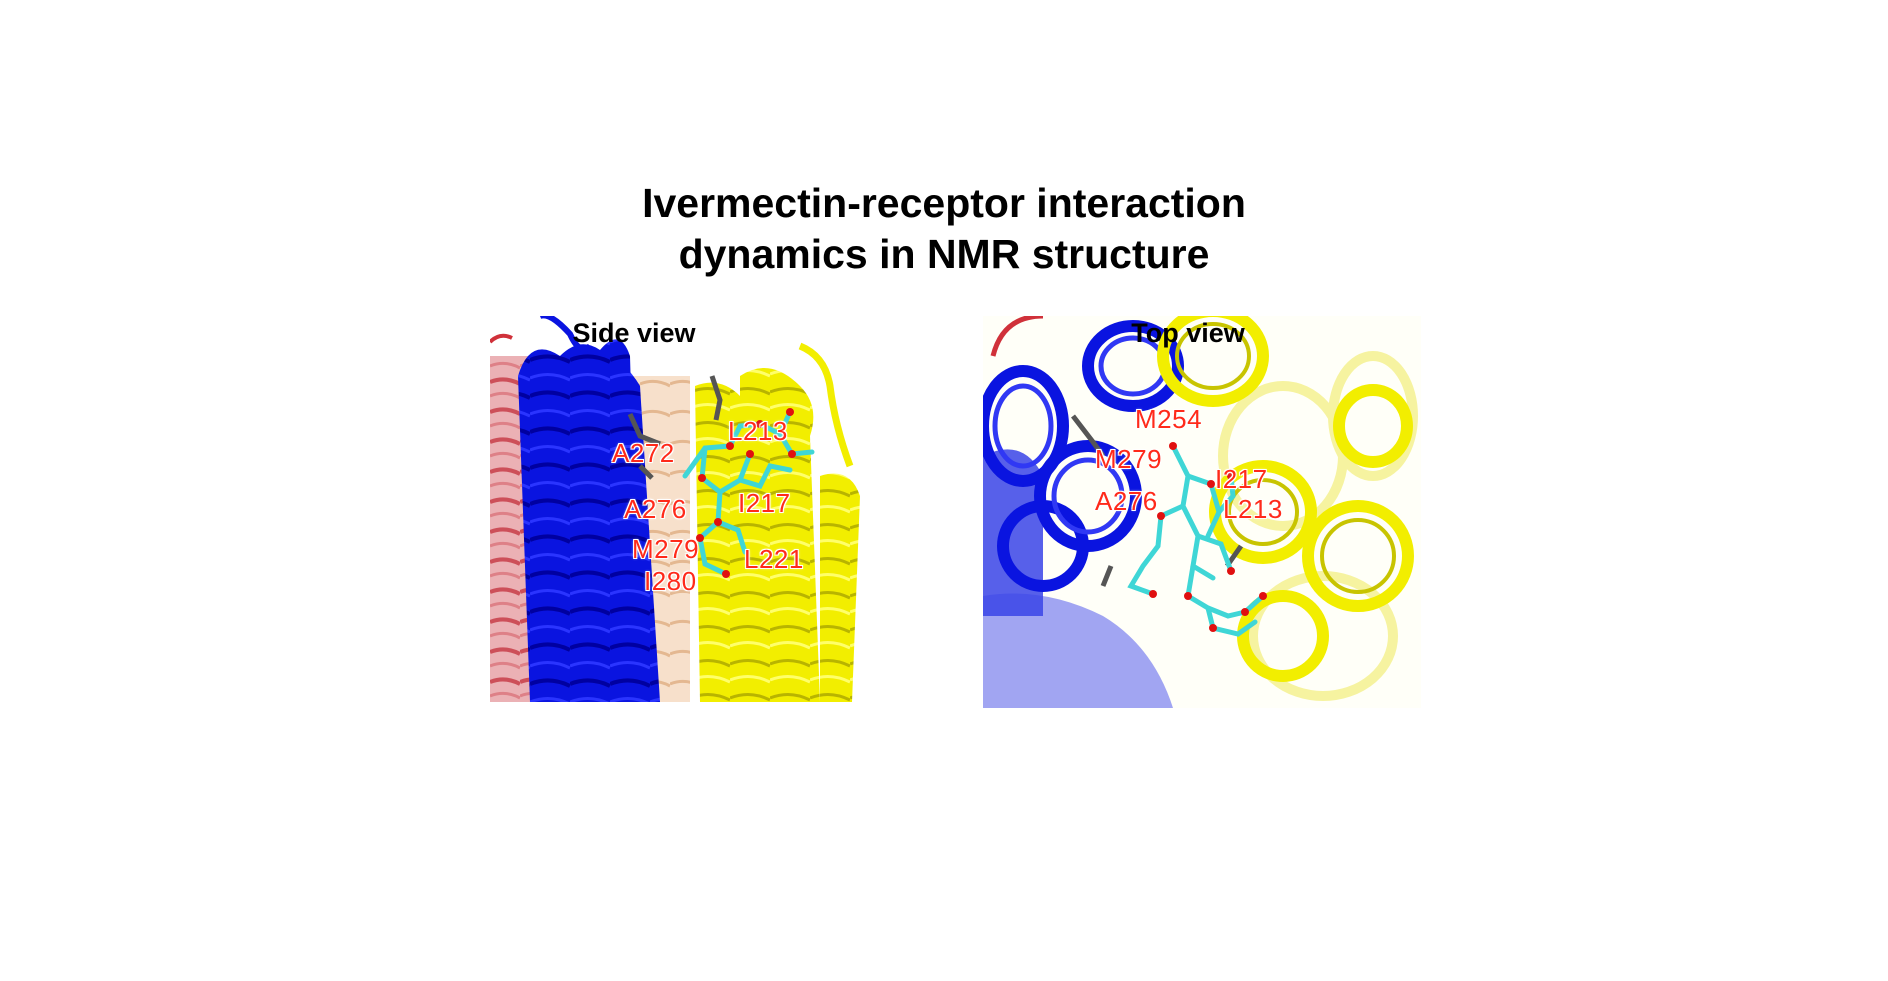 This screenshot has width=1888, height=981. I want to click on top-view-panel: Top view M254 M279 I217 A276 L213, so click(1202, 512).